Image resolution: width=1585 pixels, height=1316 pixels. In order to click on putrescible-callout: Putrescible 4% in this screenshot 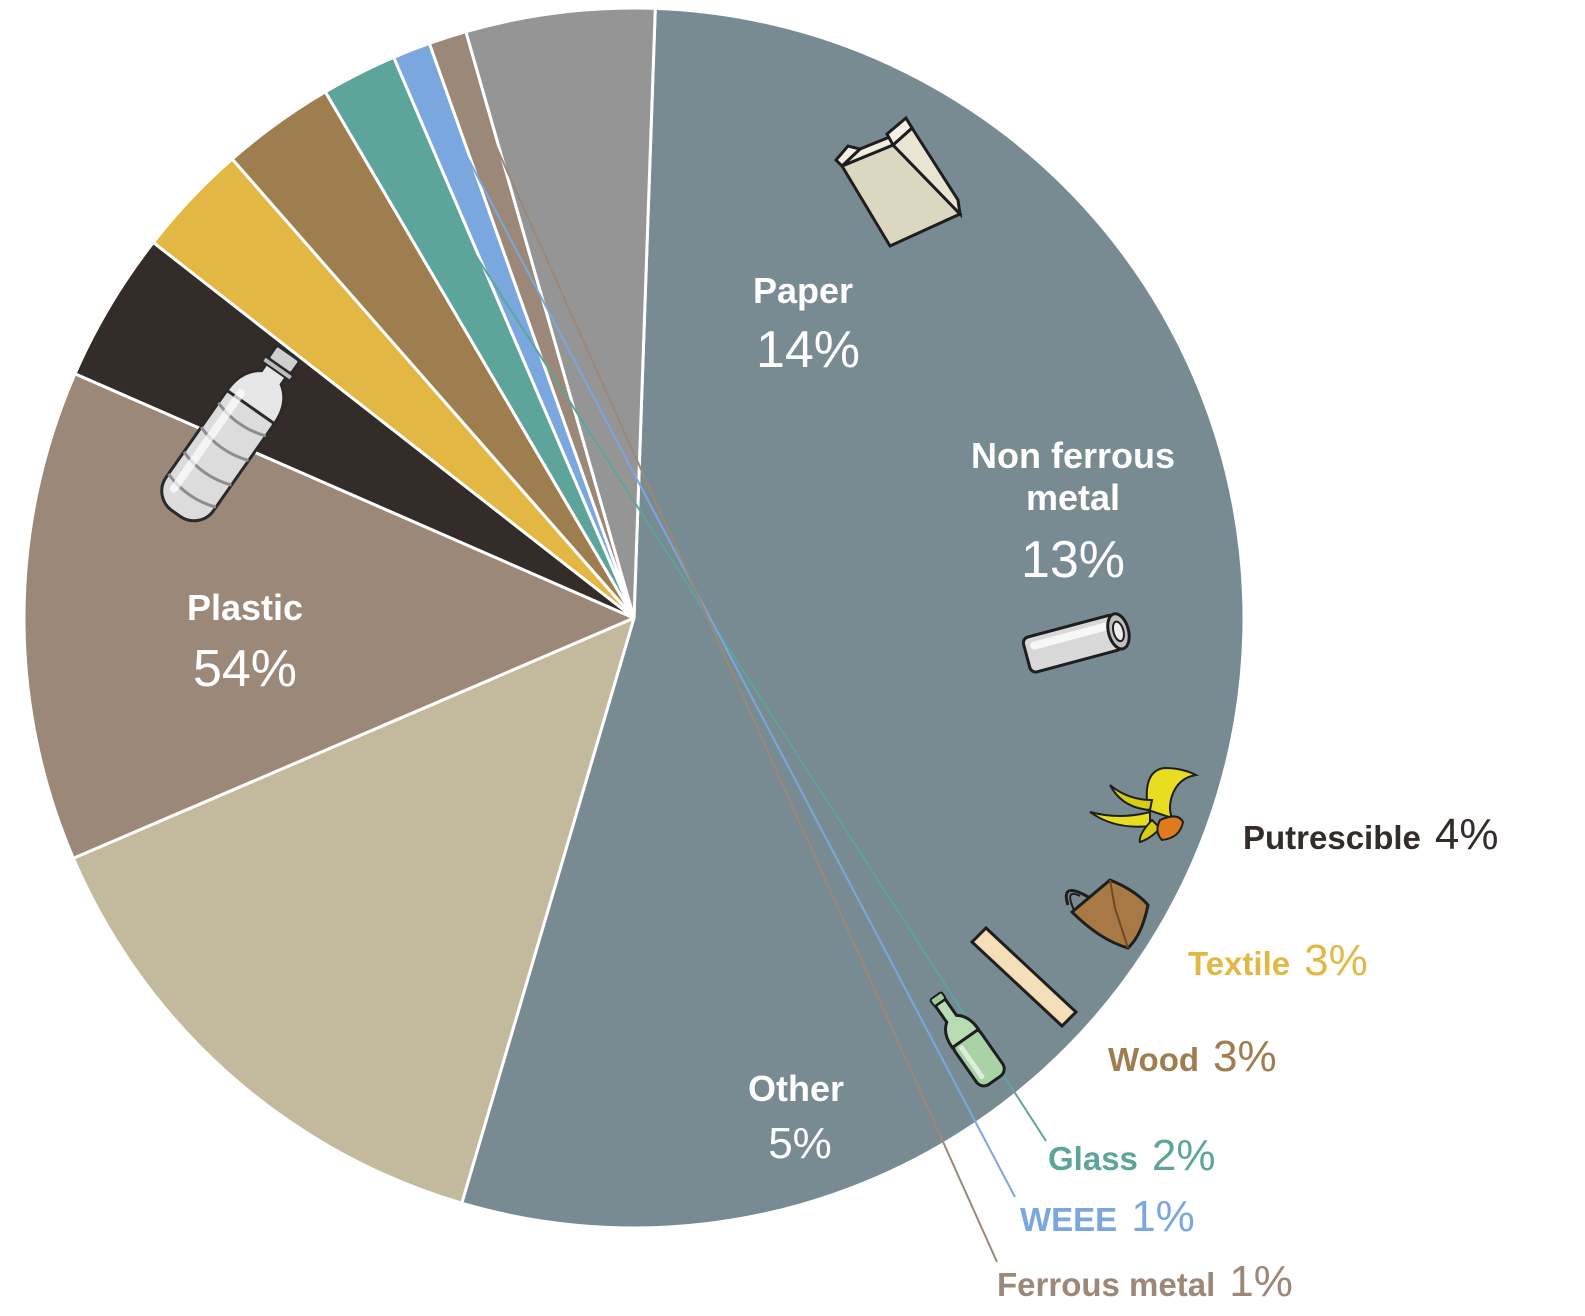, I will do `click(1371, 834)`.